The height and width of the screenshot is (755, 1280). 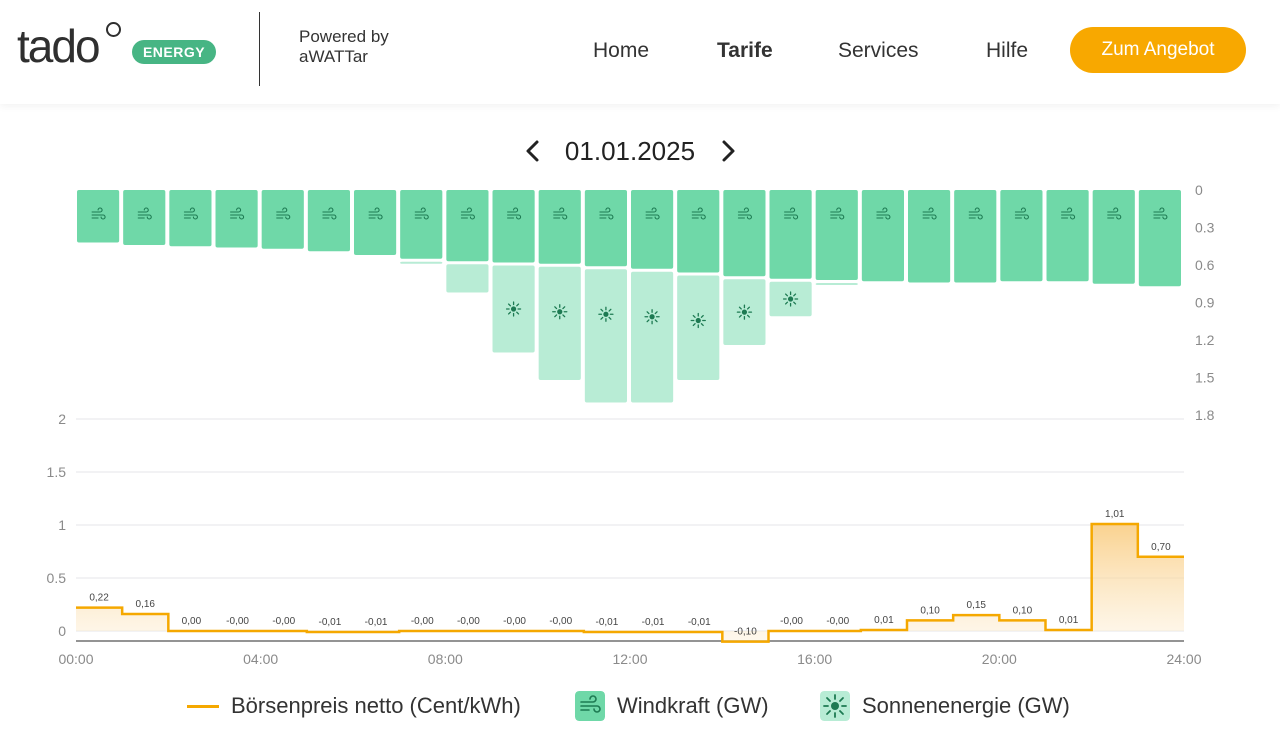 What do you see at coordinates (745, 50) in the screenshot?
I see `nav-tarife: Tarife` at bounding box center [745, 50].